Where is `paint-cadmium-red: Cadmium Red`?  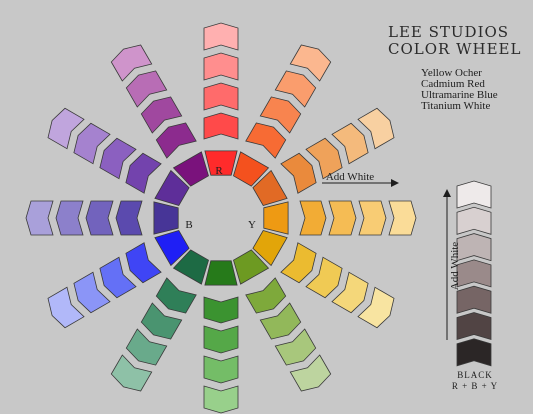
paint-cadmium-red: Cadmium Red is located at coordinates (453, 84).